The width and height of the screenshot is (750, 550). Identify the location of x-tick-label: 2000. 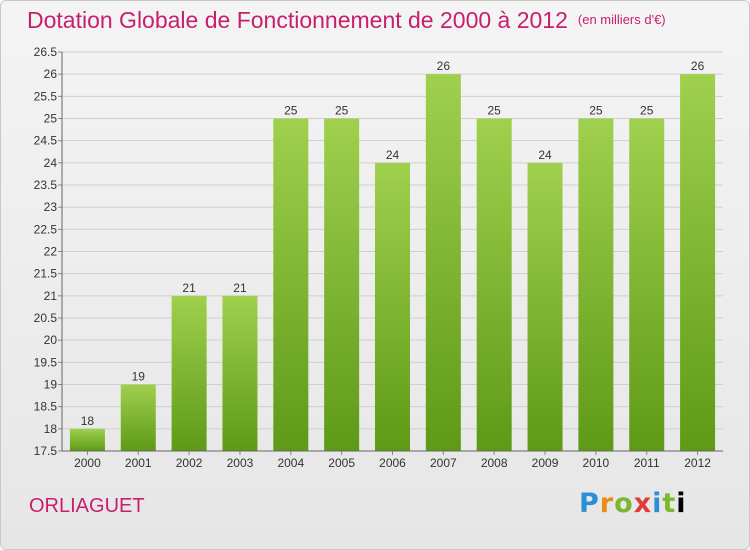
(87, 463).